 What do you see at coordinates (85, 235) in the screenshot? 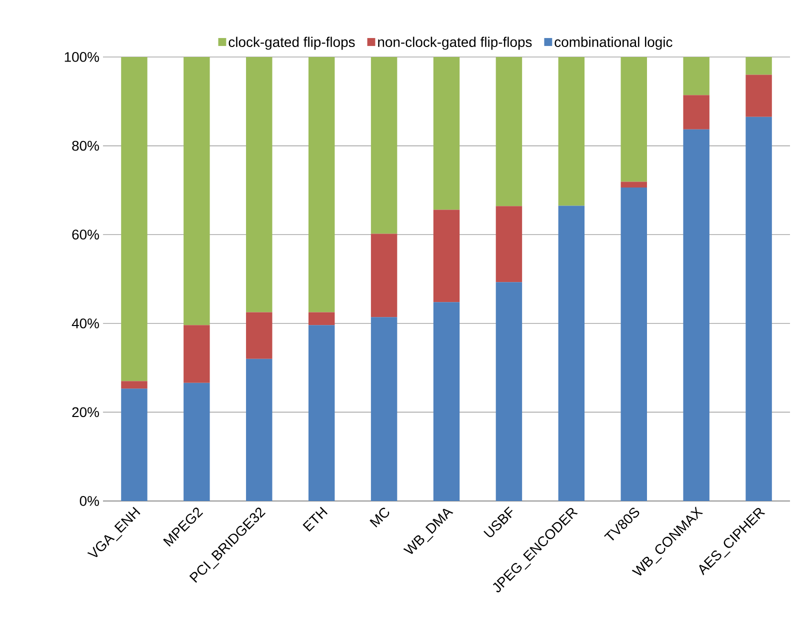
I see `y-tick-label: 60%` at bounding box center [85, 235].